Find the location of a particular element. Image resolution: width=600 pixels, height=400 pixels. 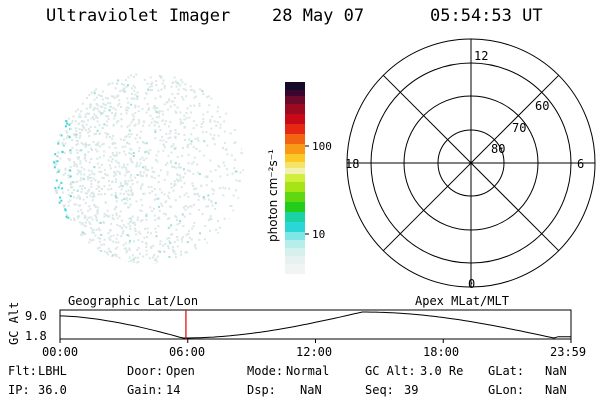

info-seq-label: Seq: is located at coordinates (379, 390).